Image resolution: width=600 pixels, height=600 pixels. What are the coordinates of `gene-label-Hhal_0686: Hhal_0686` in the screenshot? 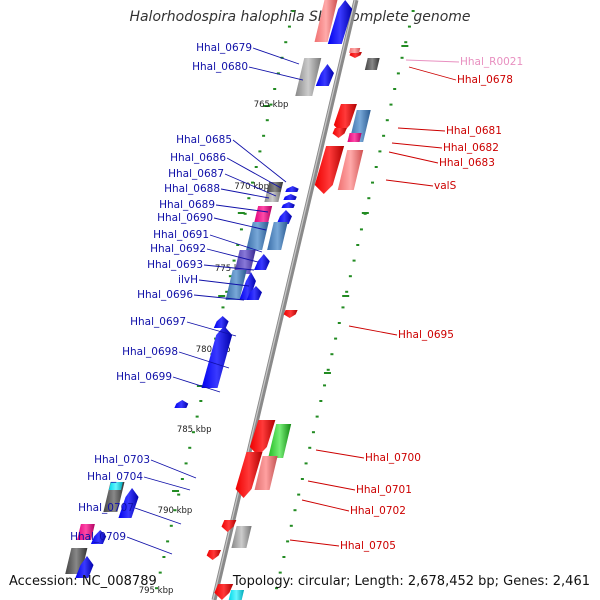 It's located at (198, 158).